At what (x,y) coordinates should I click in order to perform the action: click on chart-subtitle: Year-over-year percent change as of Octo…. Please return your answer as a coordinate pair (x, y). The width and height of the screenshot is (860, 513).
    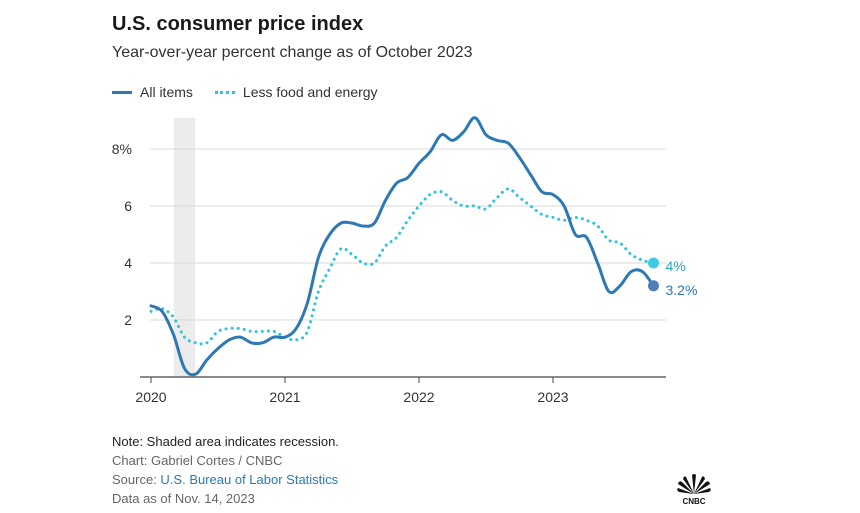
    Looking at the image, I should click on (292, 52).